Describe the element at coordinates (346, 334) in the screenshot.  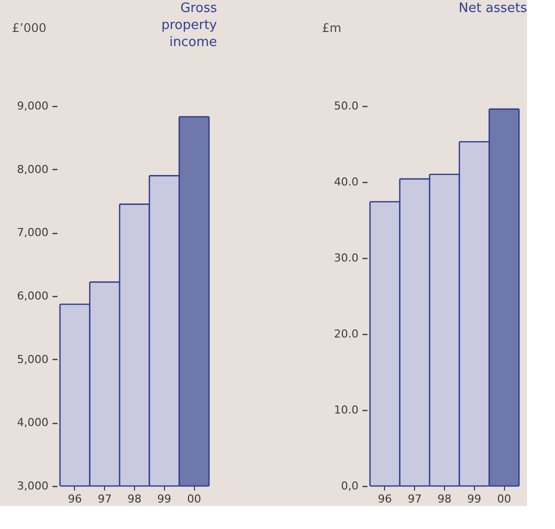
I see `y-tick-label: 20.0` at that location.